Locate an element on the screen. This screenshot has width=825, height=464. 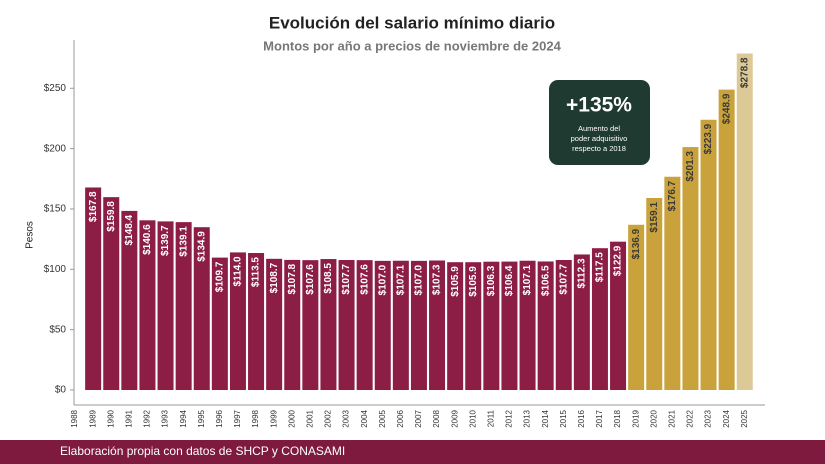
x-tick-label: 2018 is located at coordinates (617, 418).